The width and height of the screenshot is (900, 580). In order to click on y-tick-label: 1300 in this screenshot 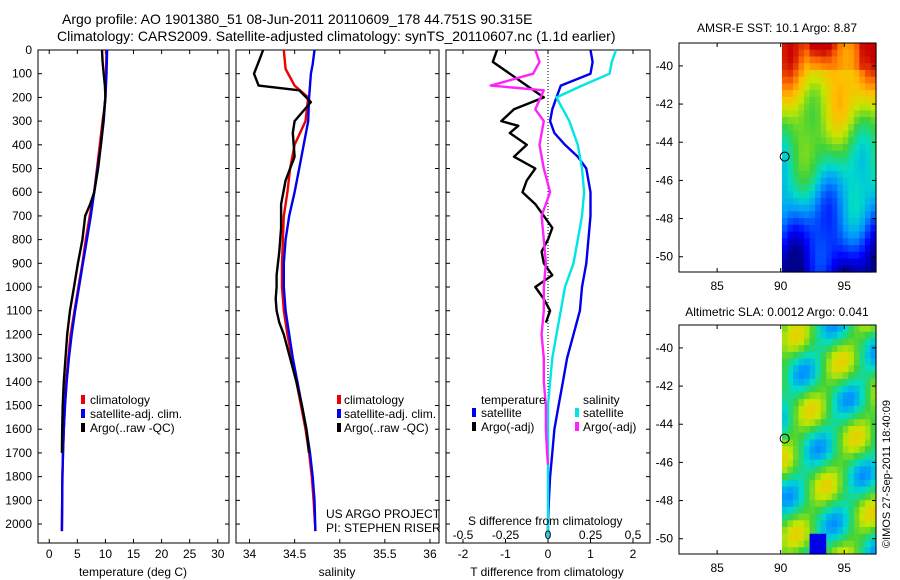, I will do `click(18, 358)`.